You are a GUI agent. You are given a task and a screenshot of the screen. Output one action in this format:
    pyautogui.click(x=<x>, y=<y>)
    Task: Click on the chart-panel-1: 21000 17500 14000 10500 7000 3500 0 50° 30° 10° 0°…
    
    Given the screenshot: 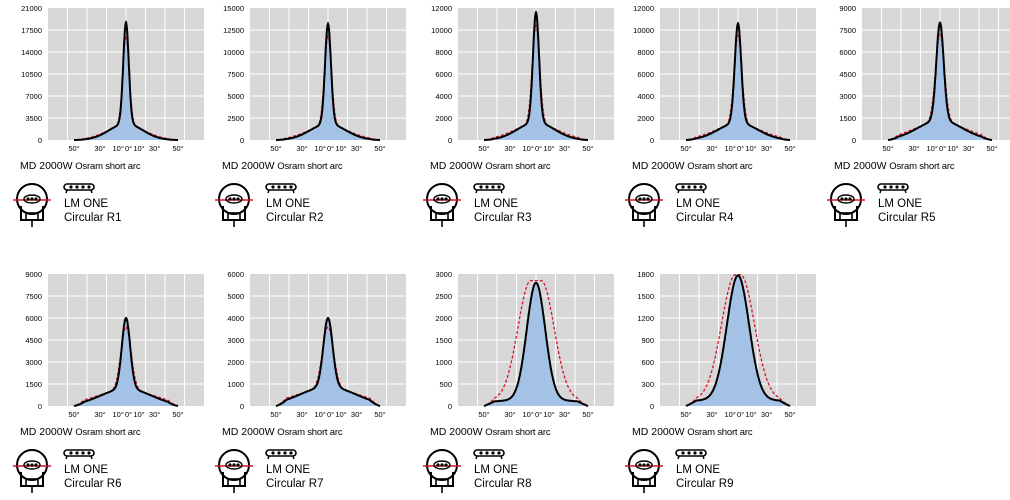 What is the action you would take?
    pyautogui.click(x=108, y=119)
    